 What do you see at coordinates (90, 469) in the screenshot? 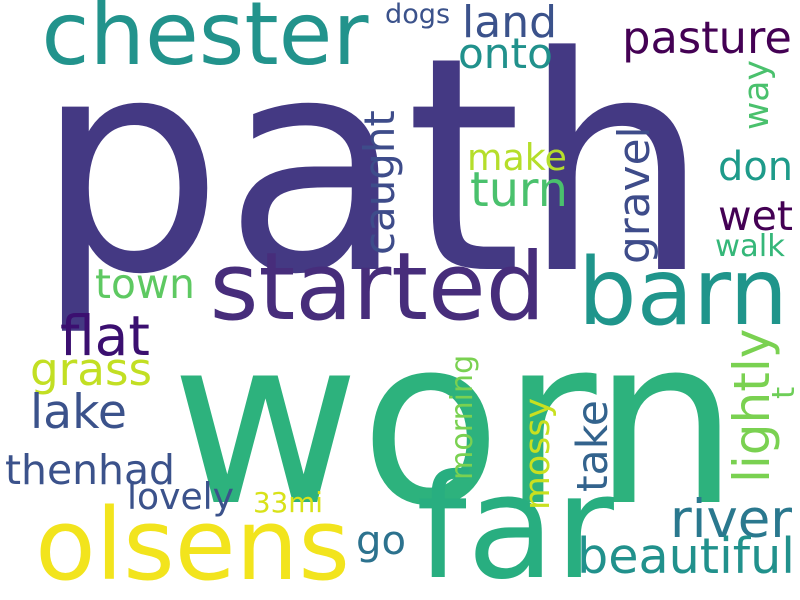
I see `word-thenhad: thenhad` at bounding box center [90, 469].